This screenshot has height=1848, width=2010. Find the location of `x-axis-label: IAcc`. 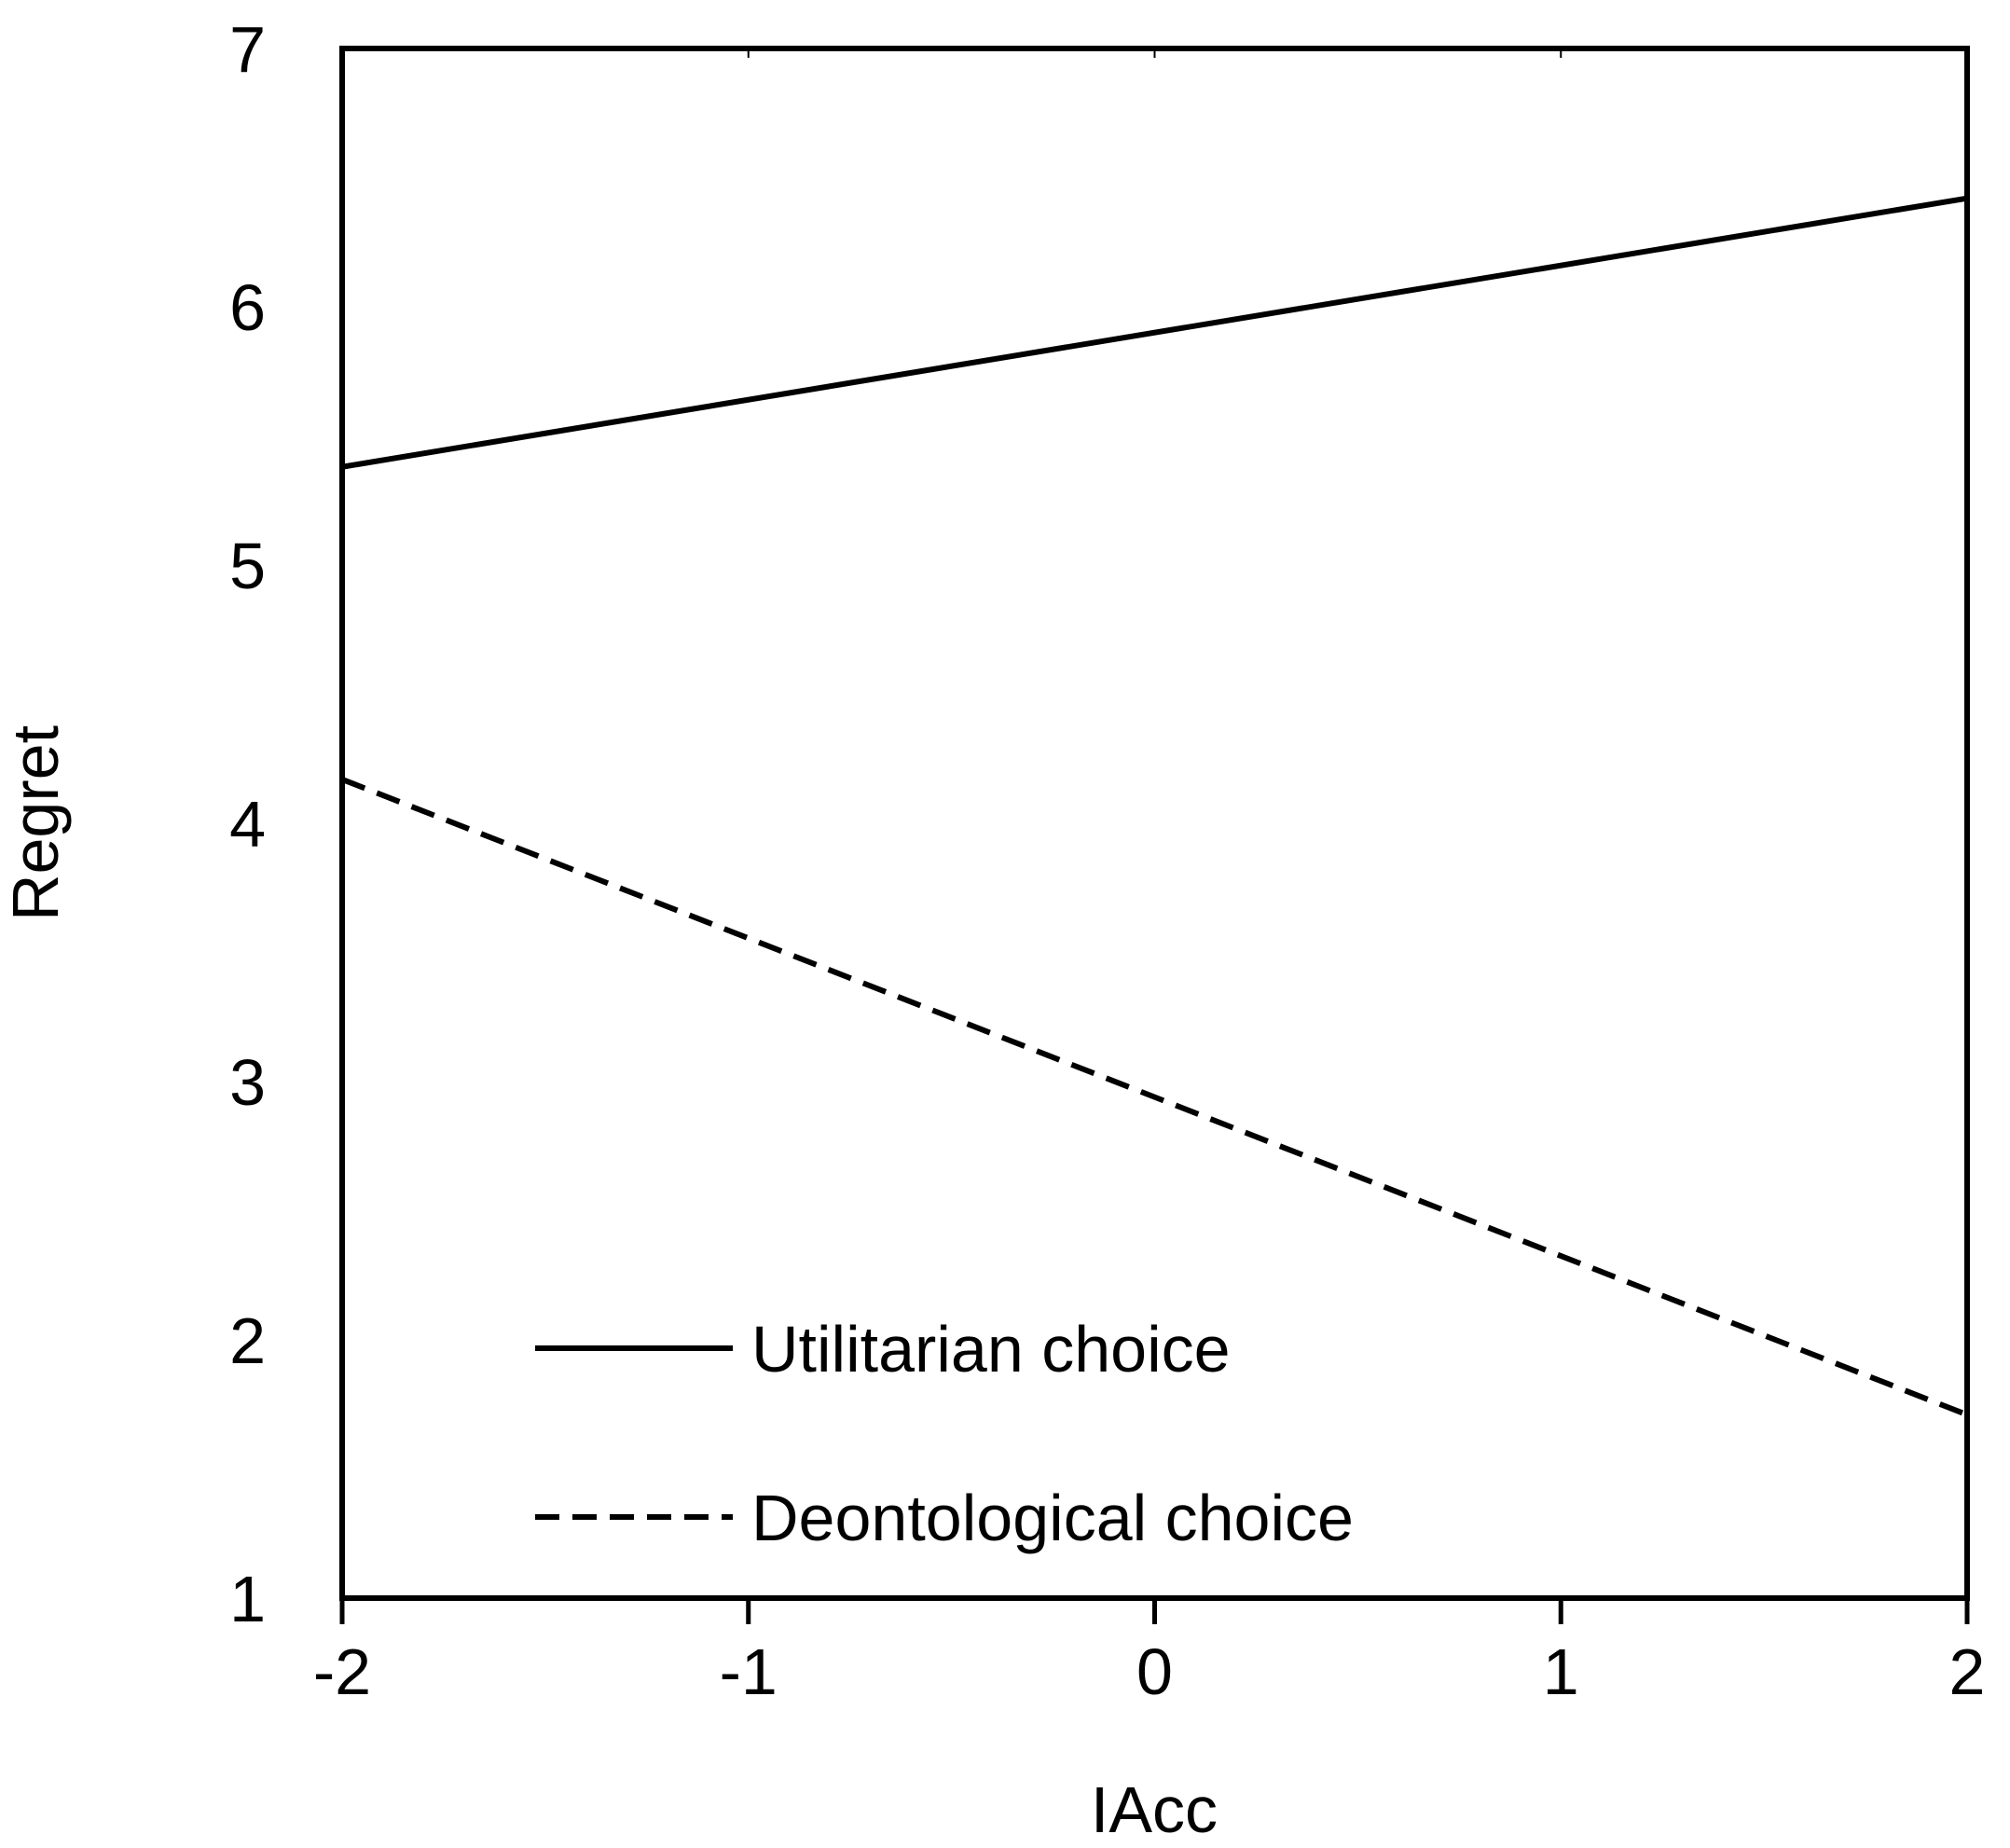

x-axis-label: IAcc is located at coordinates (1155, 1809).